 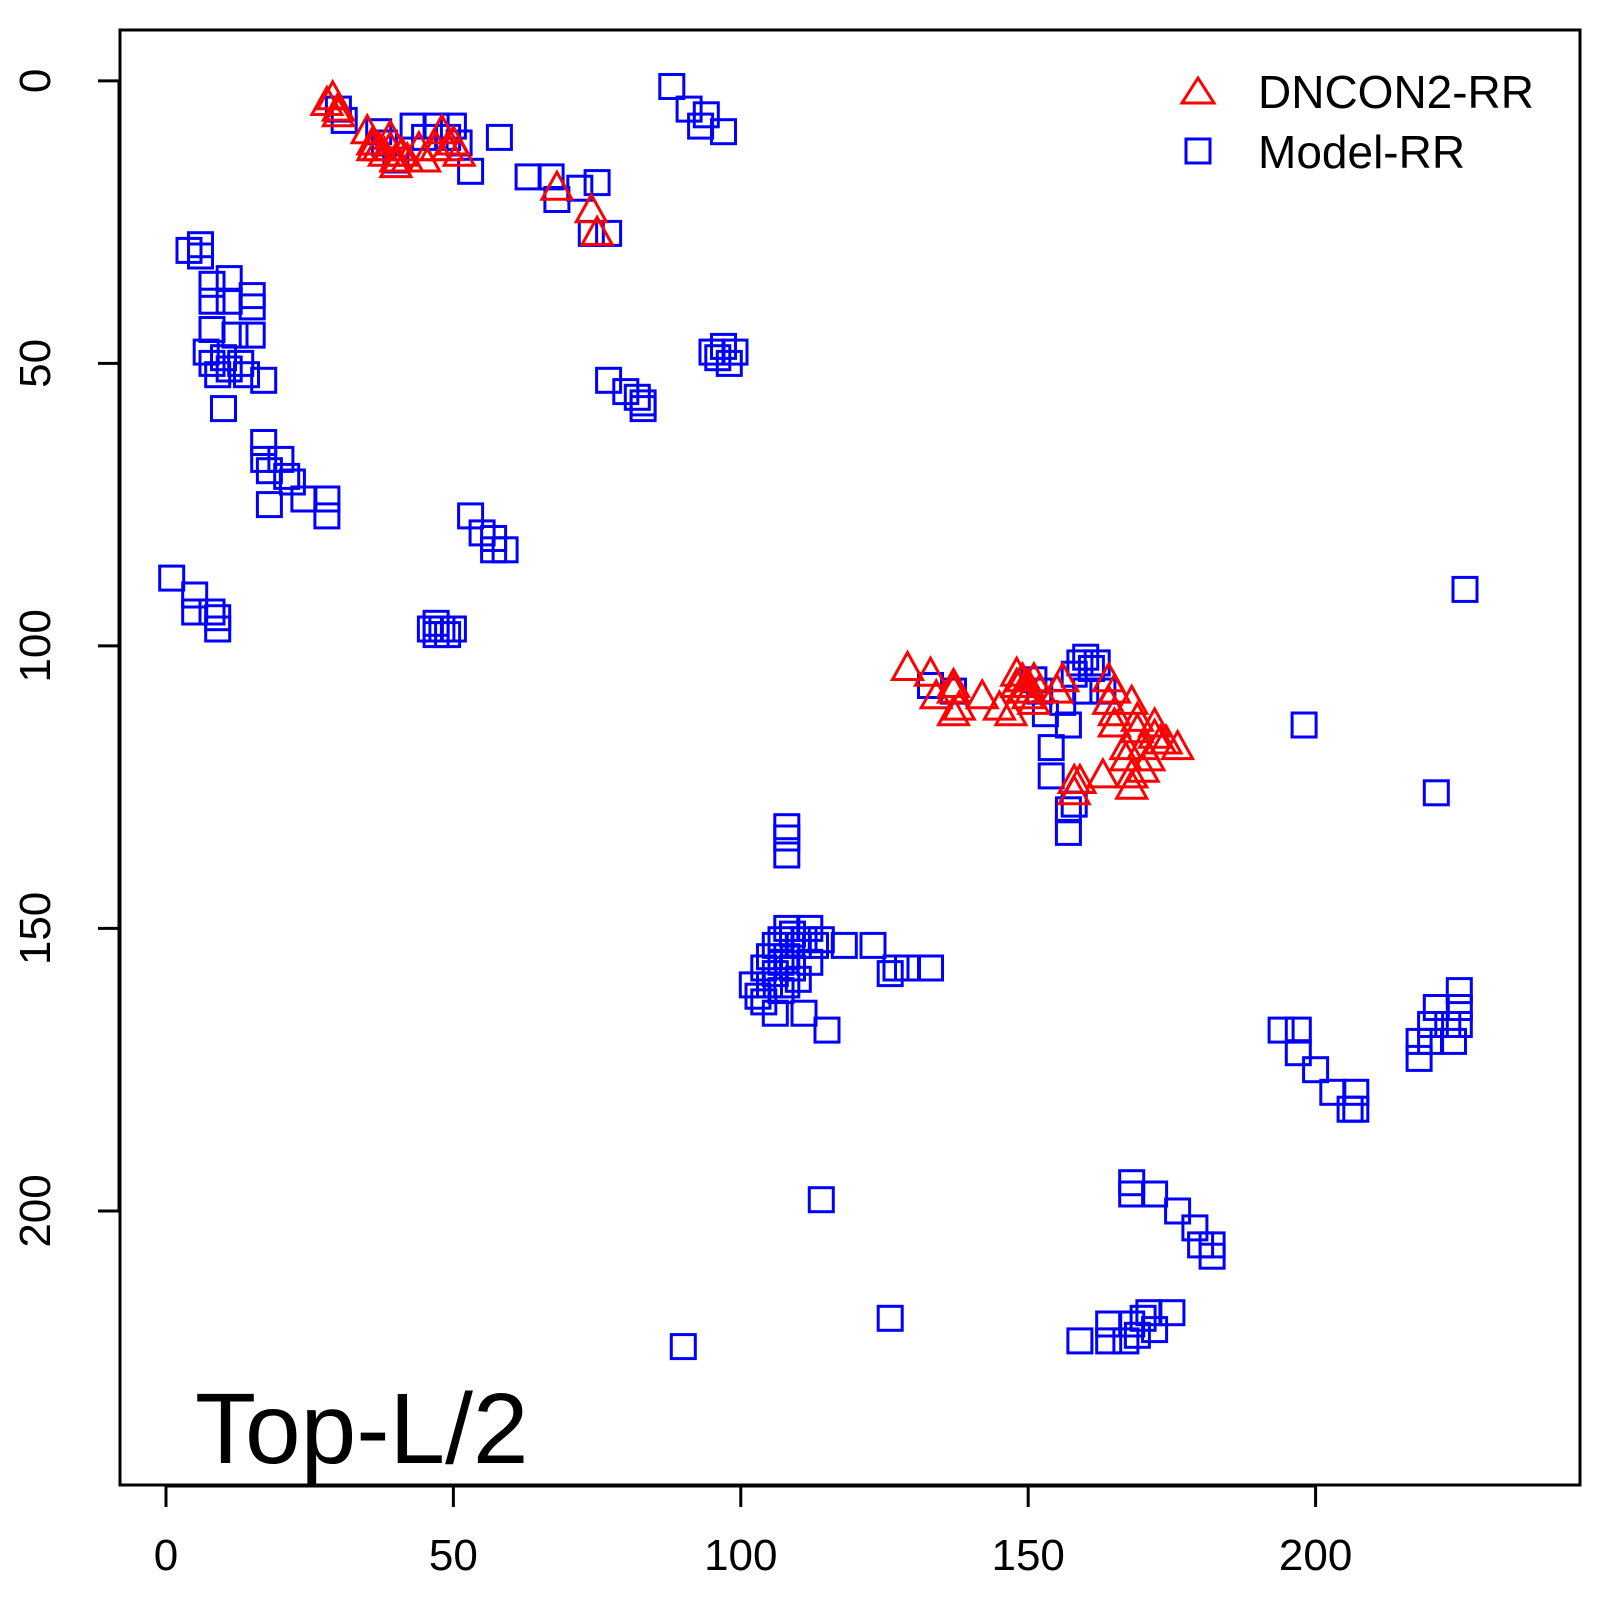 What do you see at coordinates (1396, 92) in the screenshot?
I see `legend-label-dncon2-rr: DNCON2-RR` at bounding box center [1396, 92].